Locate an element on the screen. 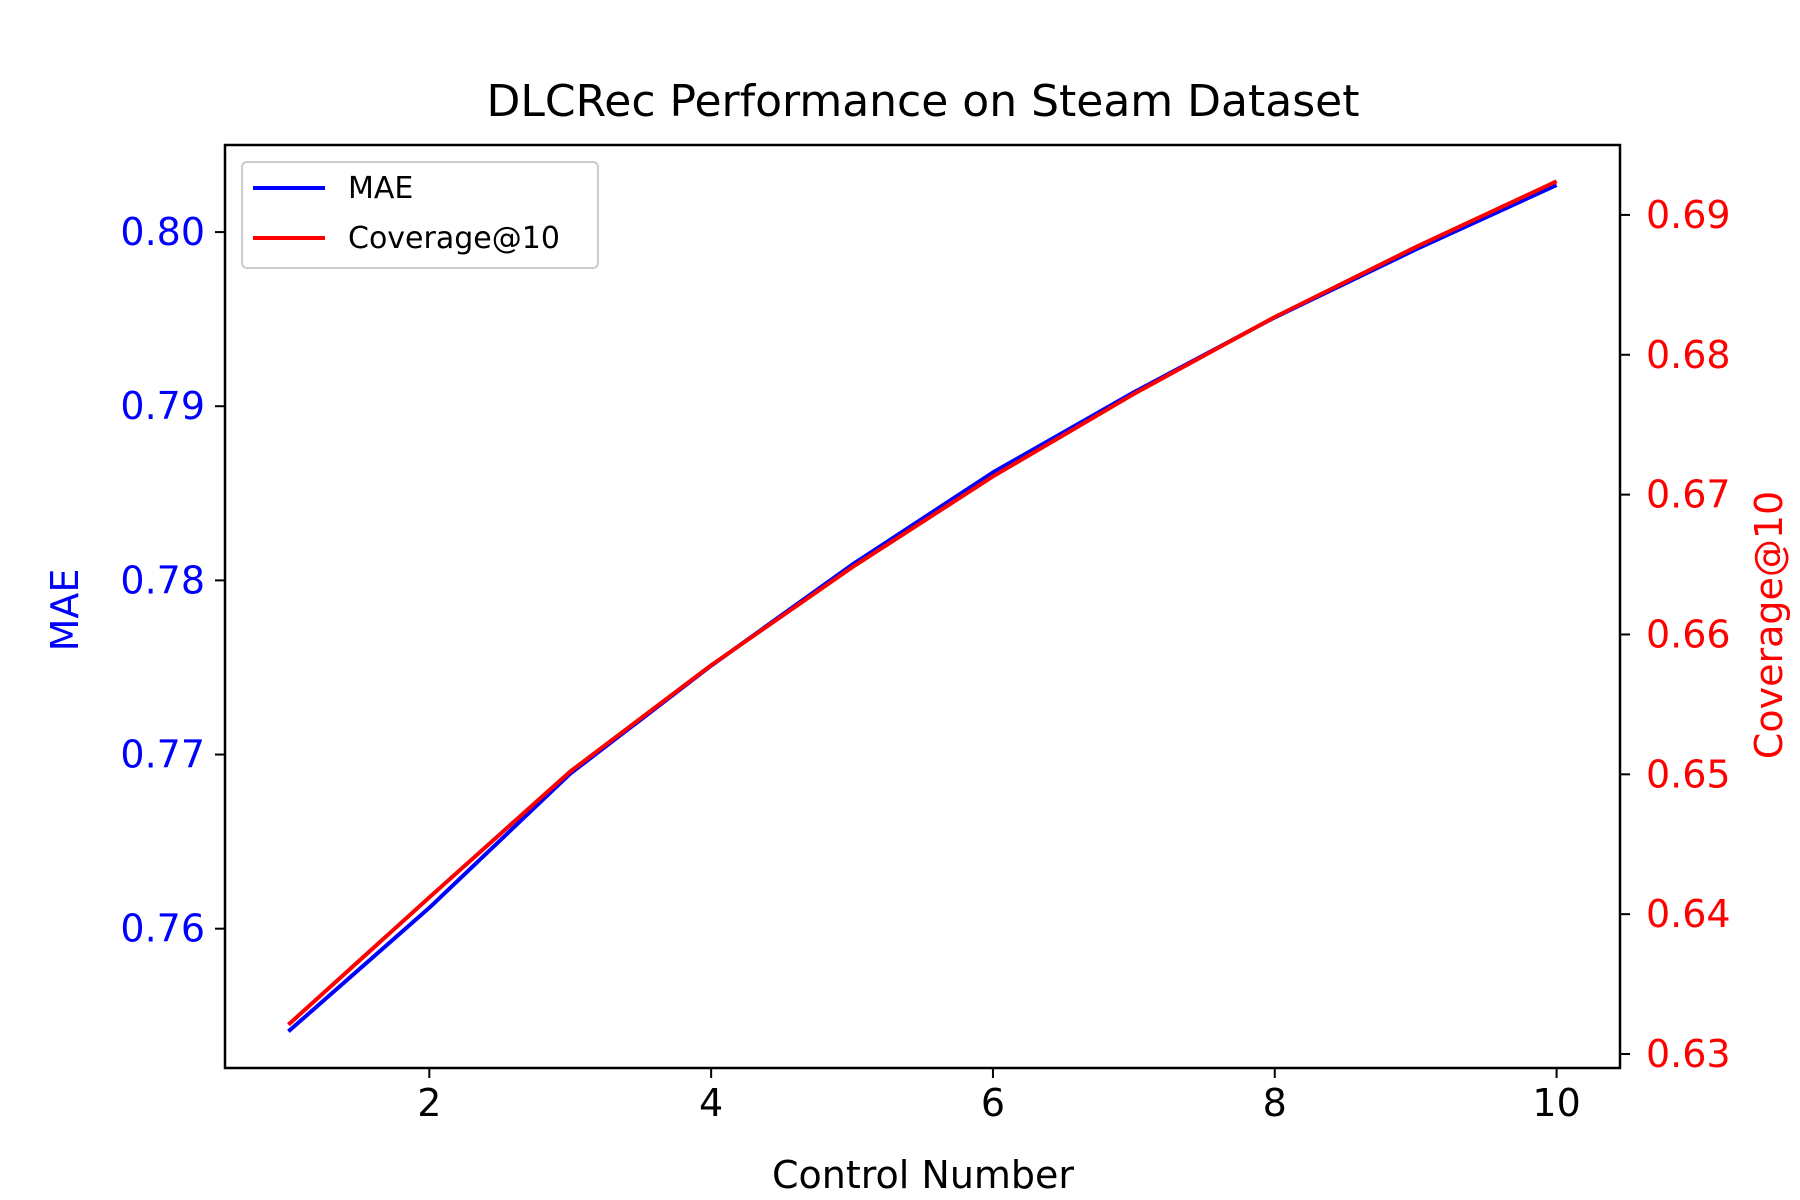  right-y-tick-label: 0.63 is located at coordinates (1688, 1054).